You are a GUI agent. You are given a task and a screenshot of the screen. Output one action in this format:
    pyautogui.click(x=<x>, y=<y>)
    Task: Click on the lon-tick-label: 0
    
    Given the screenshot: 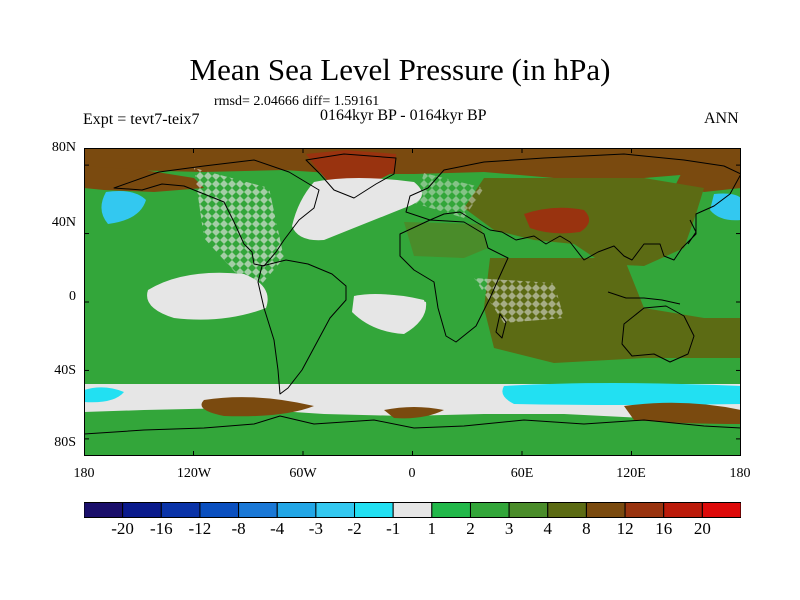 What is the action you would take?
    pyautogui.click(x=412, y=473)
    